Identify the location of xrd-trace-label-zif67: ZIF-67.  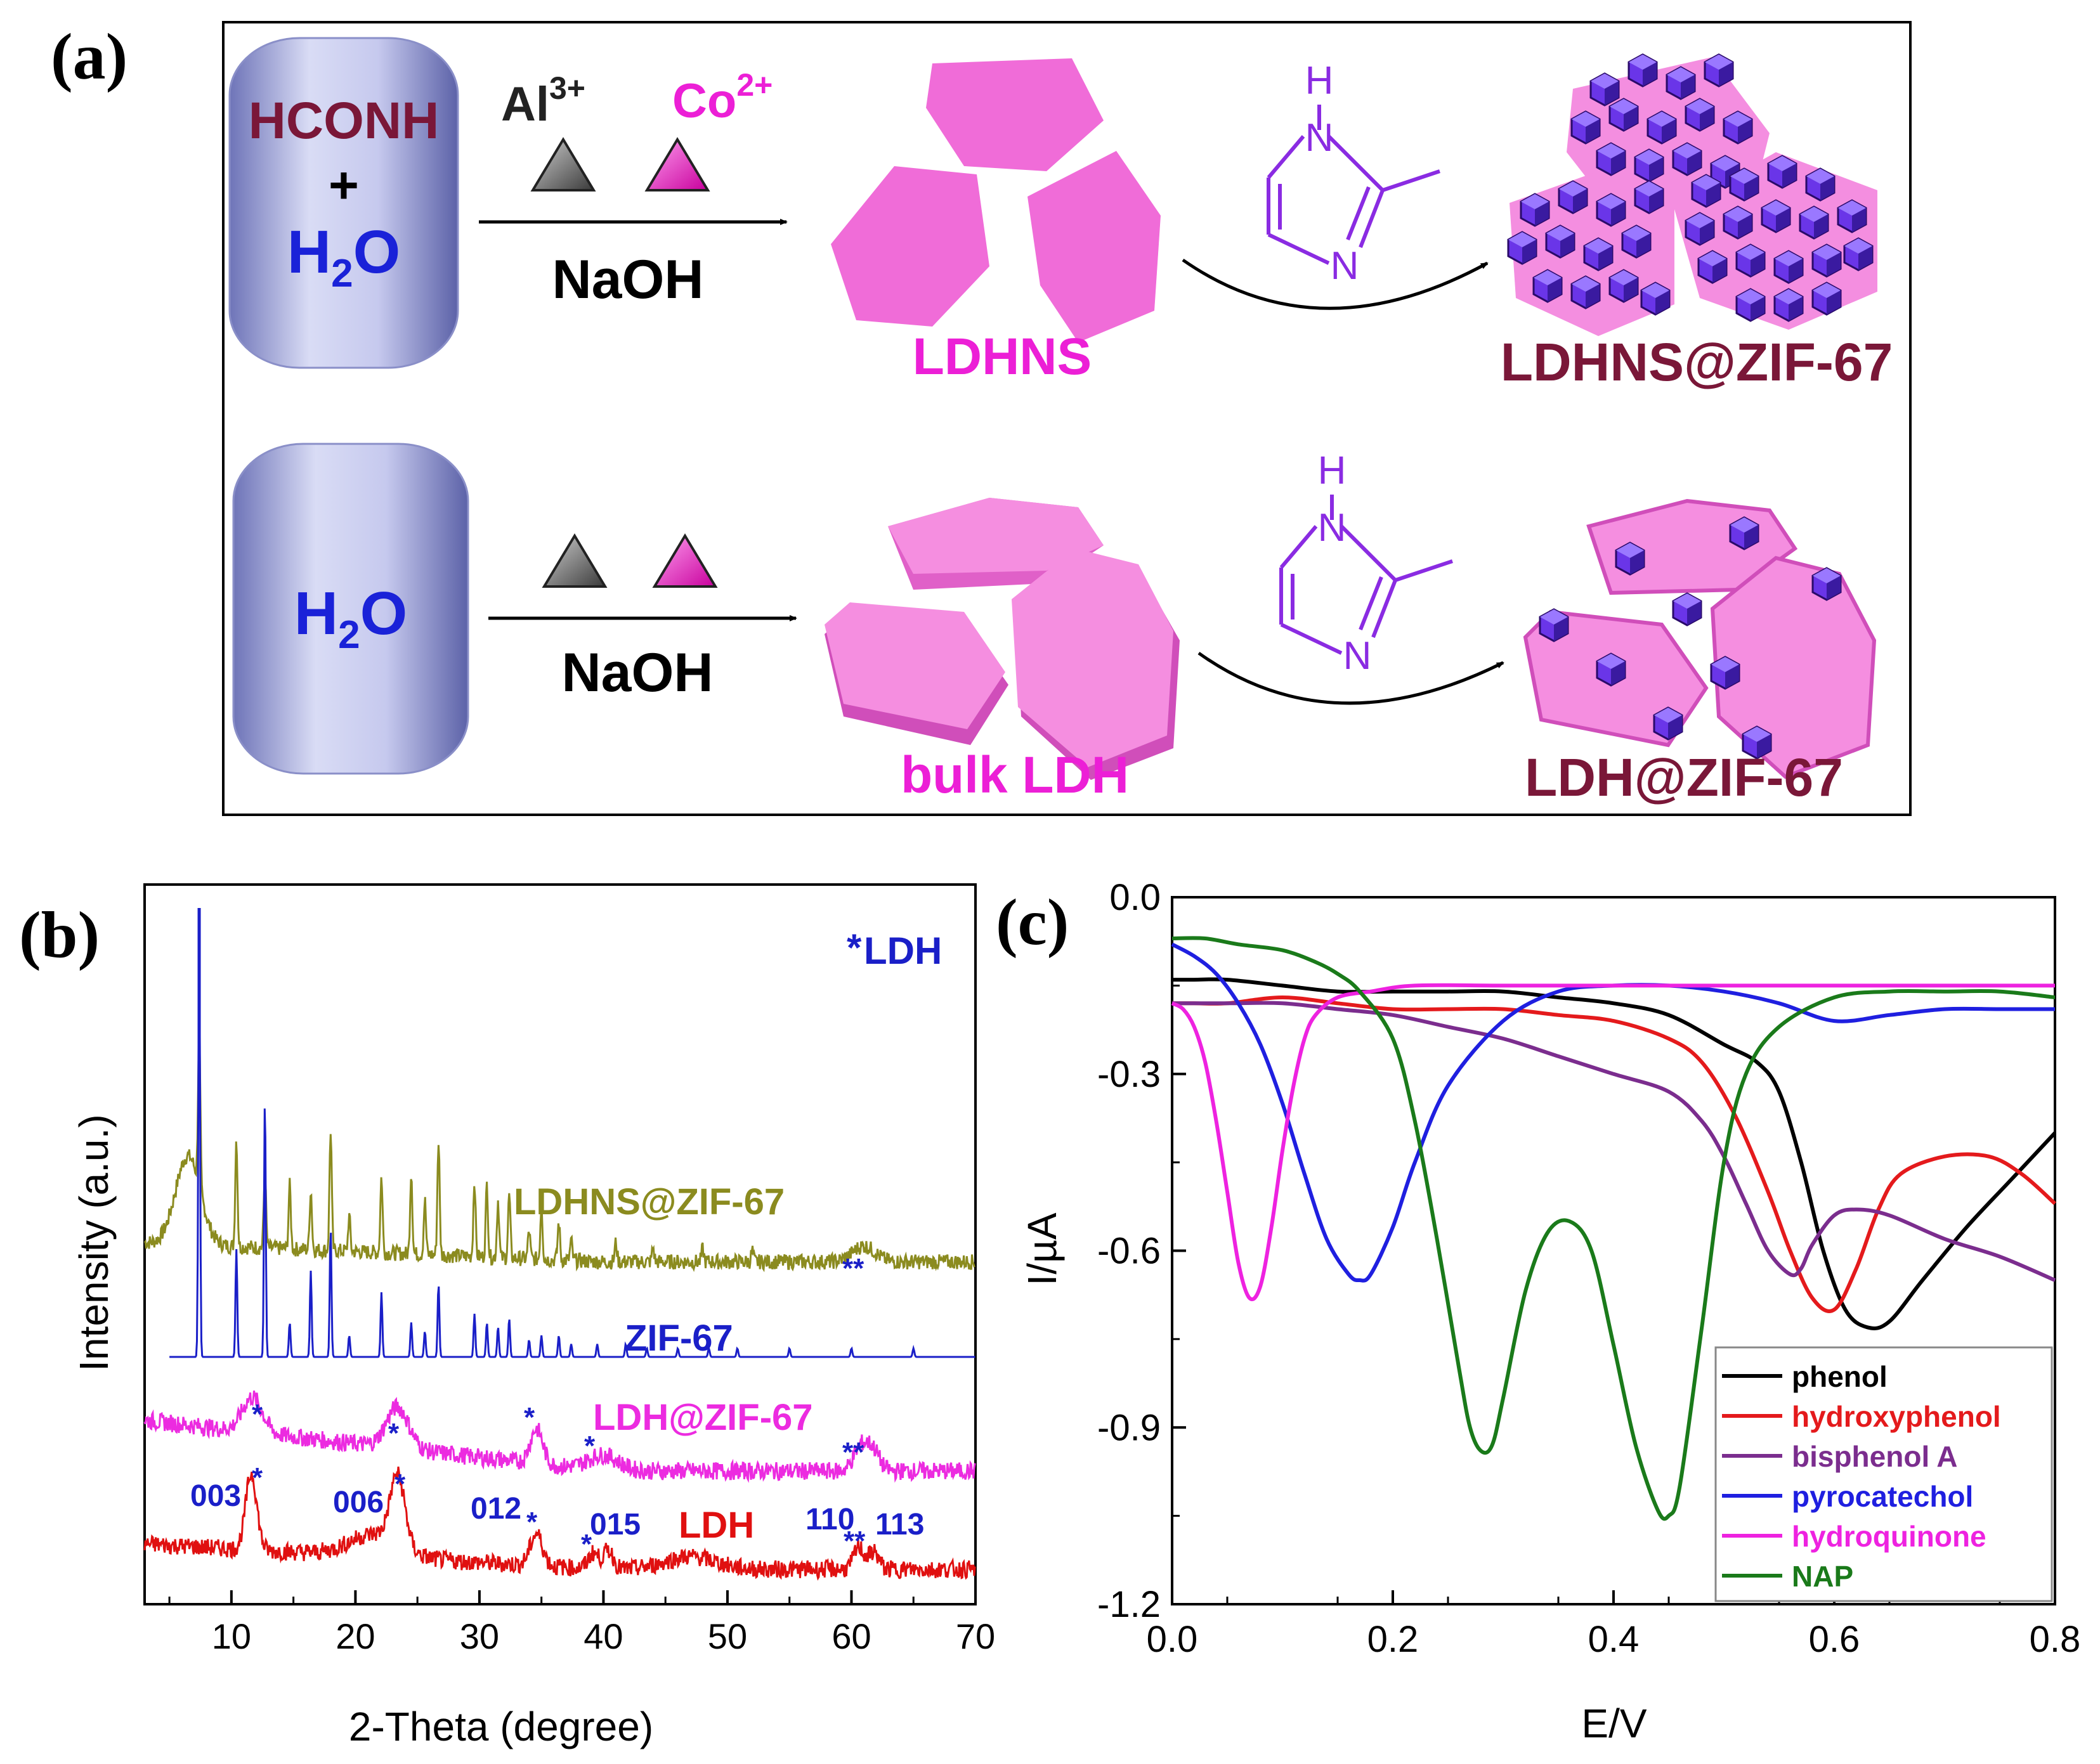
(679, 1338).